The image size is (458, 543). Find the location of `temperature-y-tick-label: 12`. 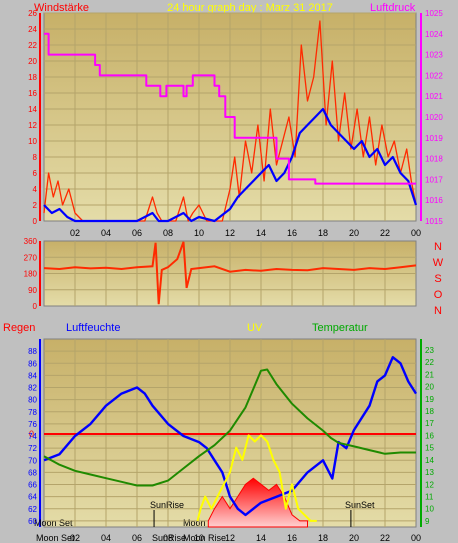

temperature-y-tick-label: 12 is located at coordinates (429, 484).